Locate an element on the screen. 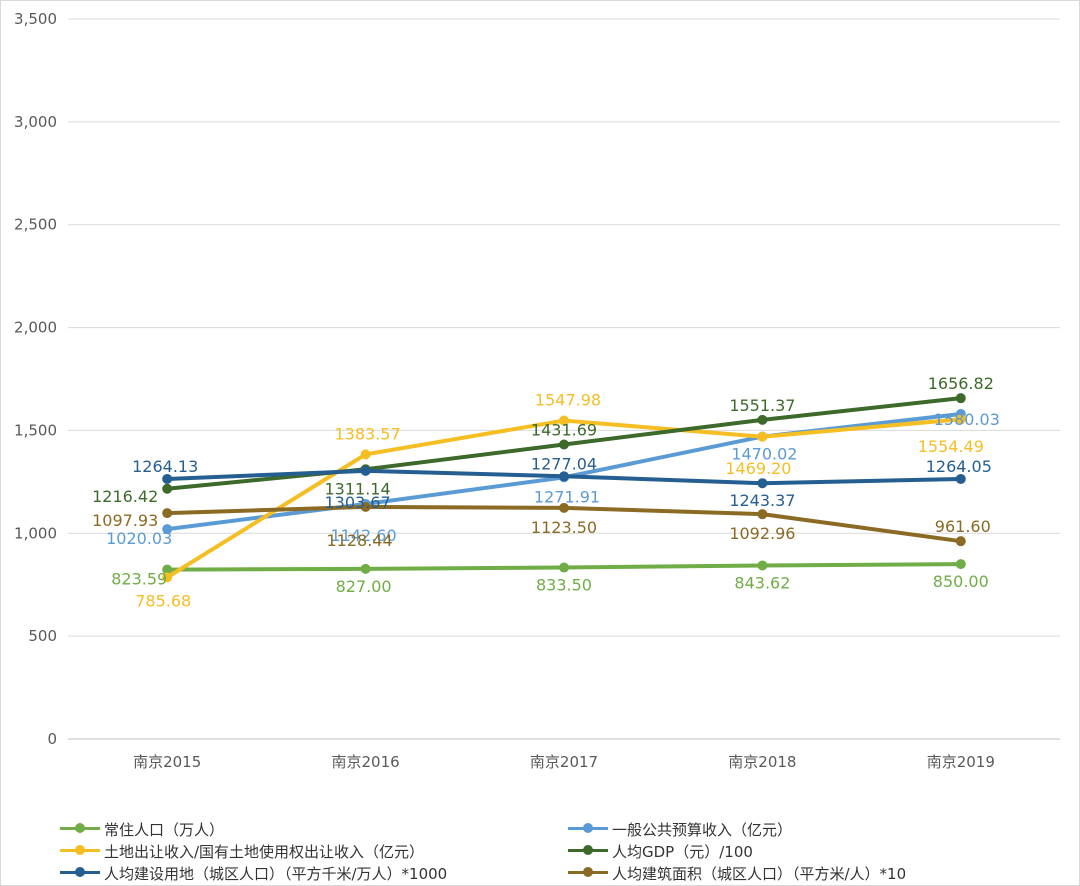  data-label: 1547.98 is located at coordinates (568, 400).